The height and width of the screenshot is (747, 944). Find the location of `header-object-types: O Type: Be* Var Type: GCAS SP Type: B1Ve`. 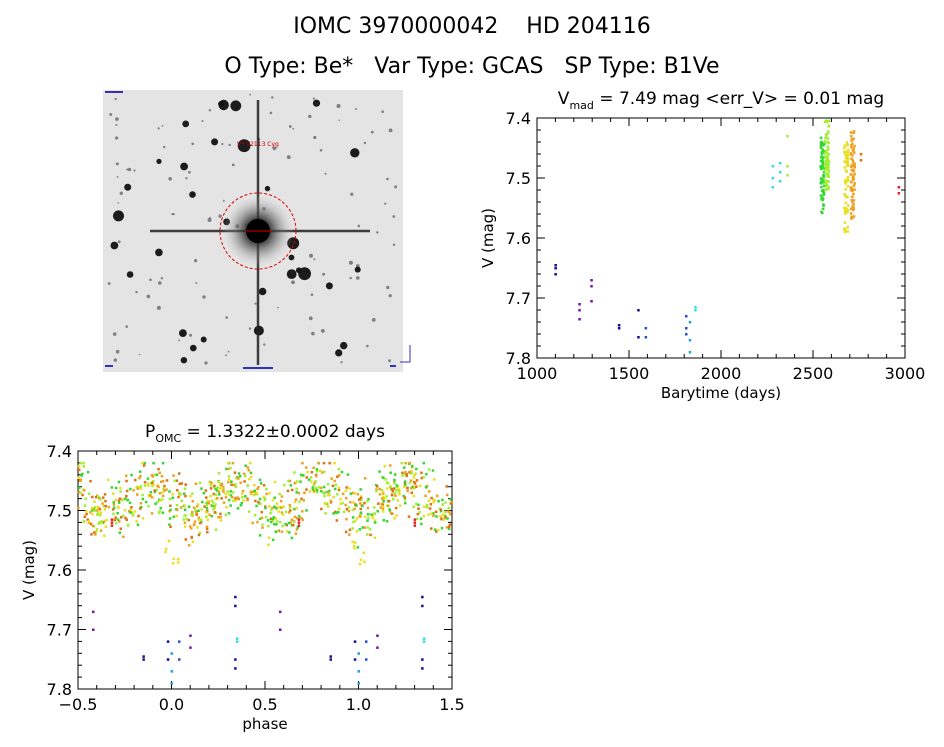

header-object-types: O Type: Be* Var Type: GCAS SP Type: B1Ve is located at coordinates (472, 66).